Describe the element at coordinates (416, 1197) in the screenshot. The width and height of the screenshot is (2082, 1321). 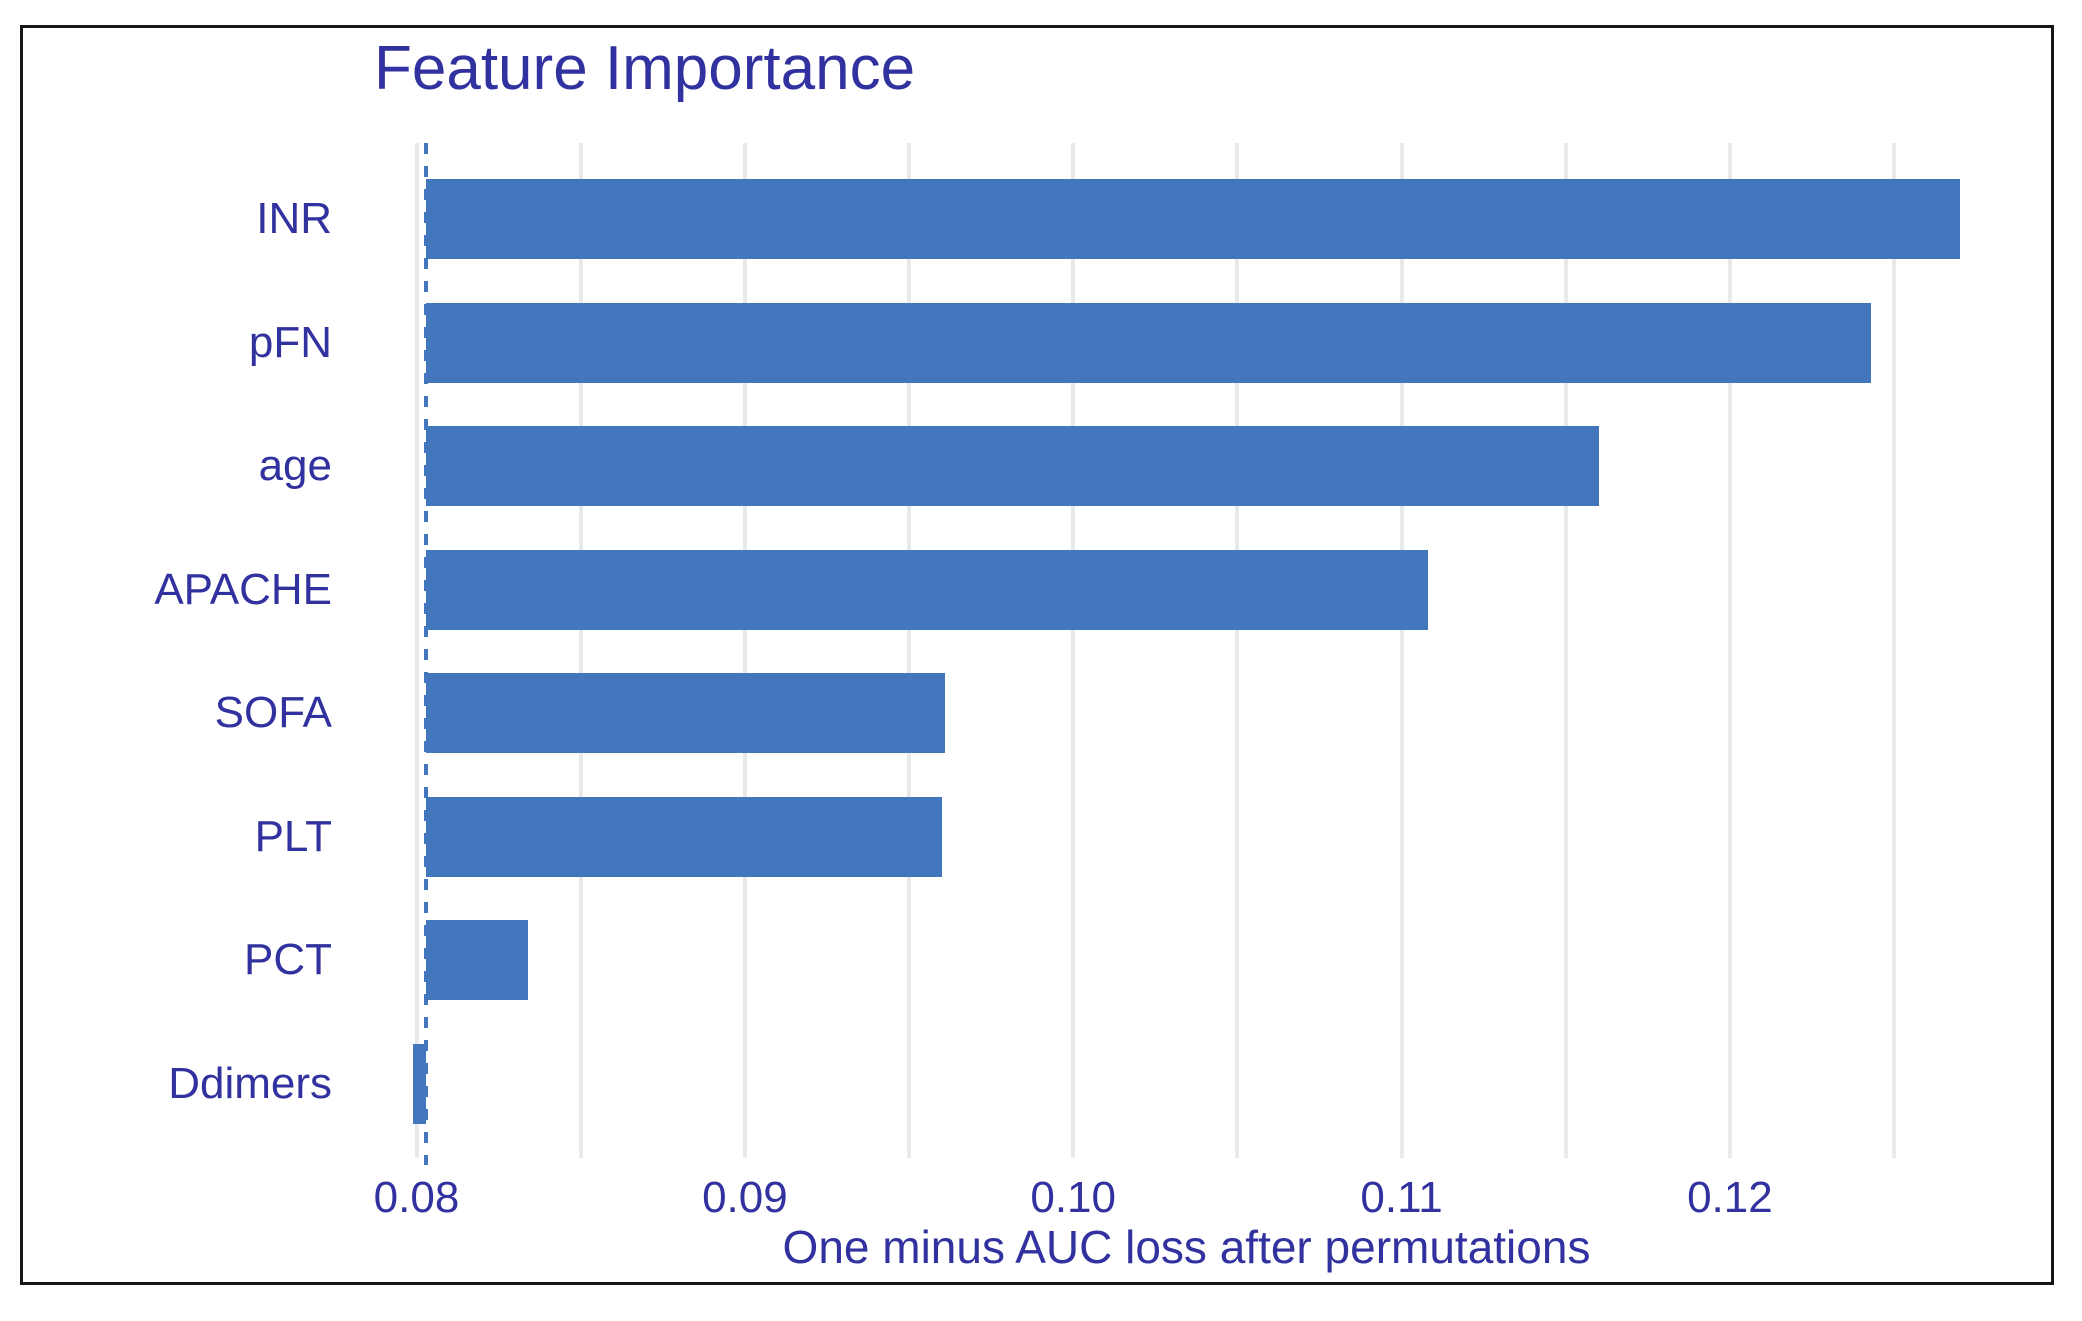
I see `x-axis-tick-label: 0.08` at that location.